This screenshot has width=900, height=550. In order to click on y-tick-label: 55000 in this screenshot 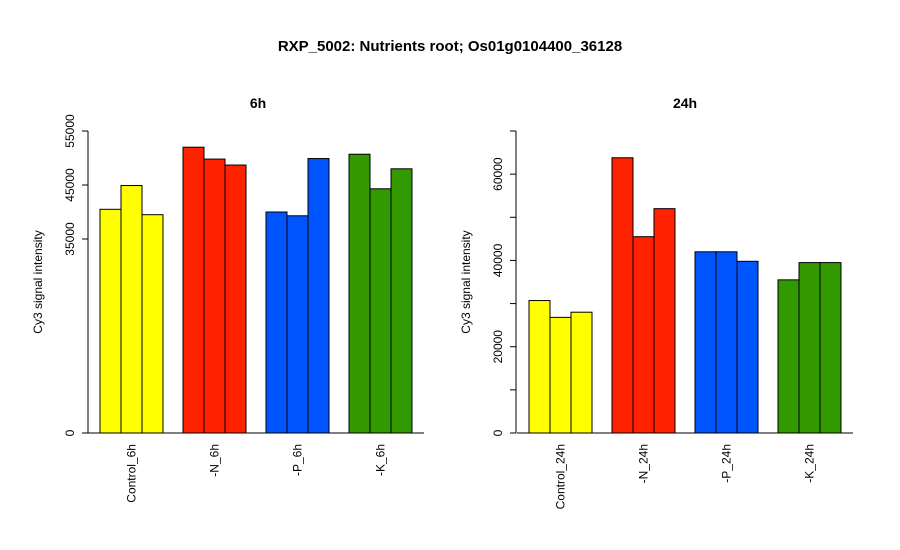, I will do `click(70, 131)`.